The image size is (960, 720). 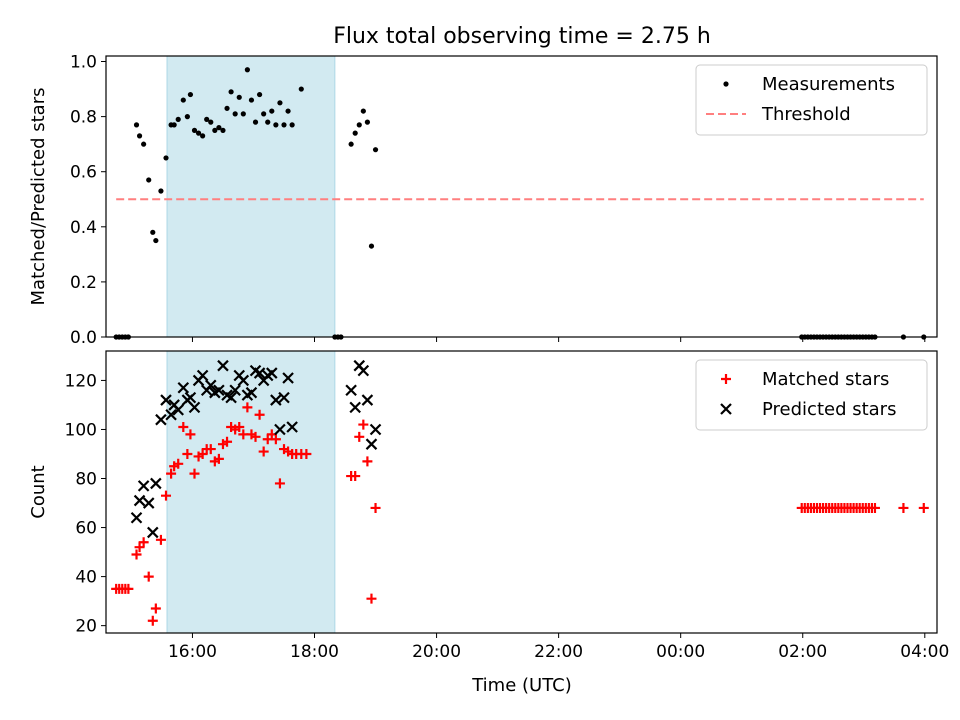 I want to click on x-tick-label-0: 16:00, so click(x=192, y=652).